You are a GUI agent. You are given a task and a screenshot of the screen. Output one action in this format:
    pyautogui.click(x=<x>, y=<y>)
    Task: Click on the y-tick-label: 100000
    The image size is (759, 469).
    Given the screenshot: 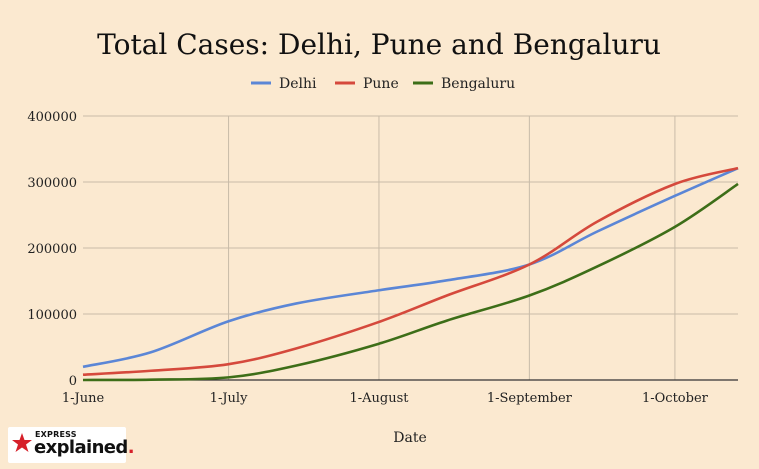 What is the action you would take?
    pyautogui.click(x=52, y=315)
    